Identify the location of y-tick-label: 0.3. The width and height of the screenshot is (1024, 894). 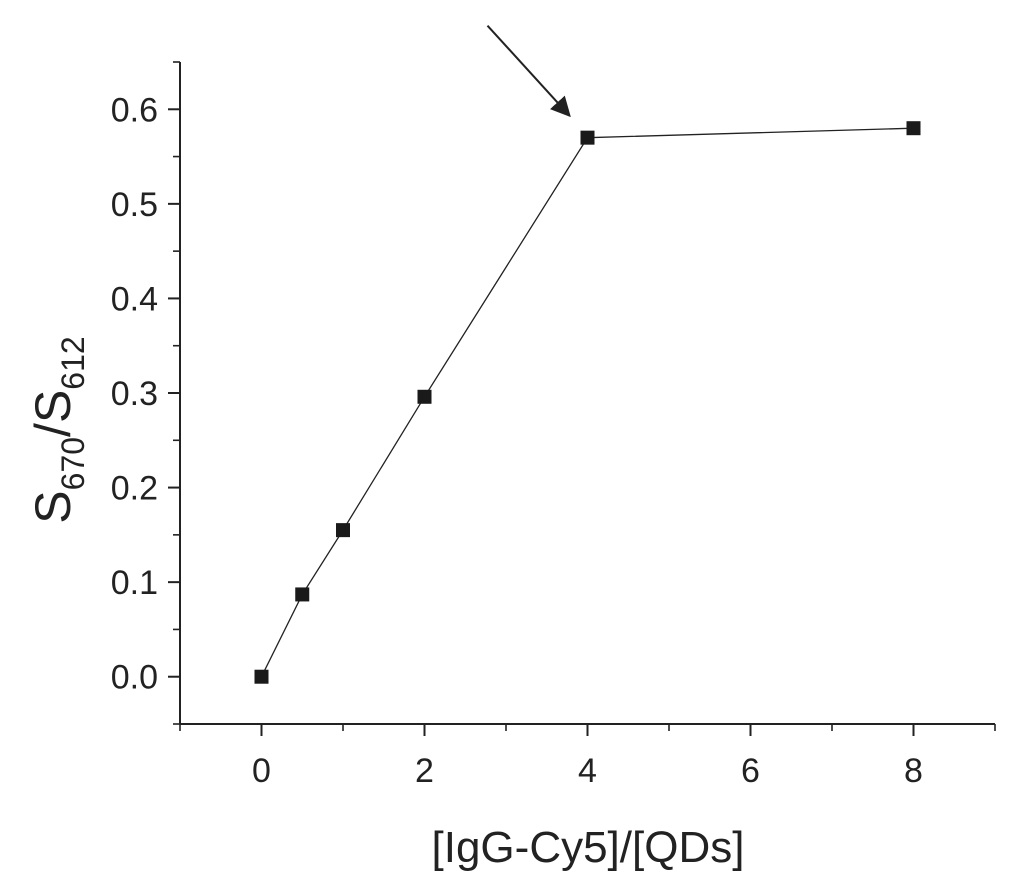
(134, 394).